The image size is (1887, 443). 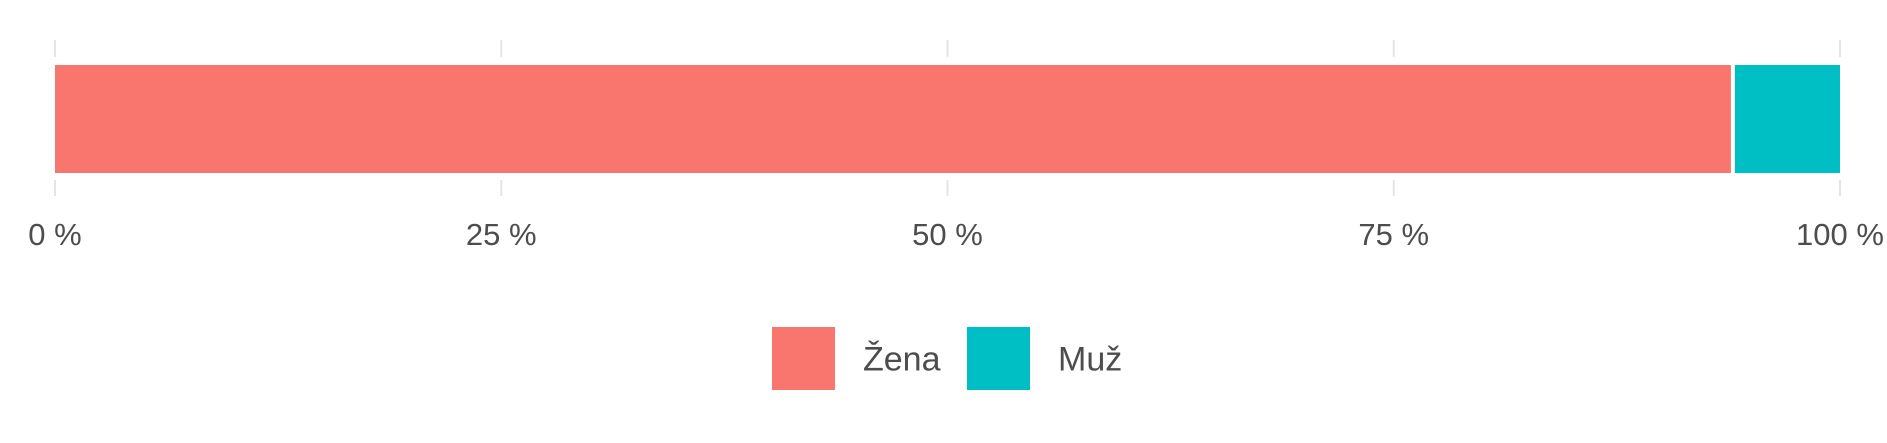 What do you see at coordinates (947, 358) in the screenshot?
I see `legend: Žena Muž` at bounding box center [947, 358].